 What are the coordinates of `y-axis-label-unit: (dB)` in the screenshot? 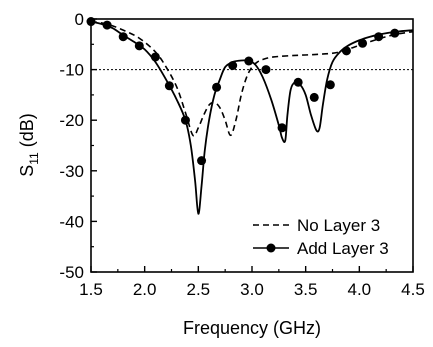 It's located at (27, 132).